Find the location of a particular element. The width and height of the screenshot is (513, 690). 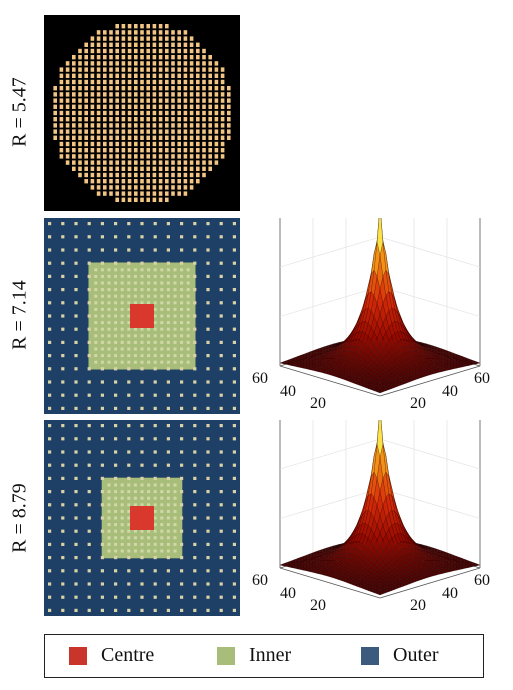

circle-panel is located at coordinates (142, 113).